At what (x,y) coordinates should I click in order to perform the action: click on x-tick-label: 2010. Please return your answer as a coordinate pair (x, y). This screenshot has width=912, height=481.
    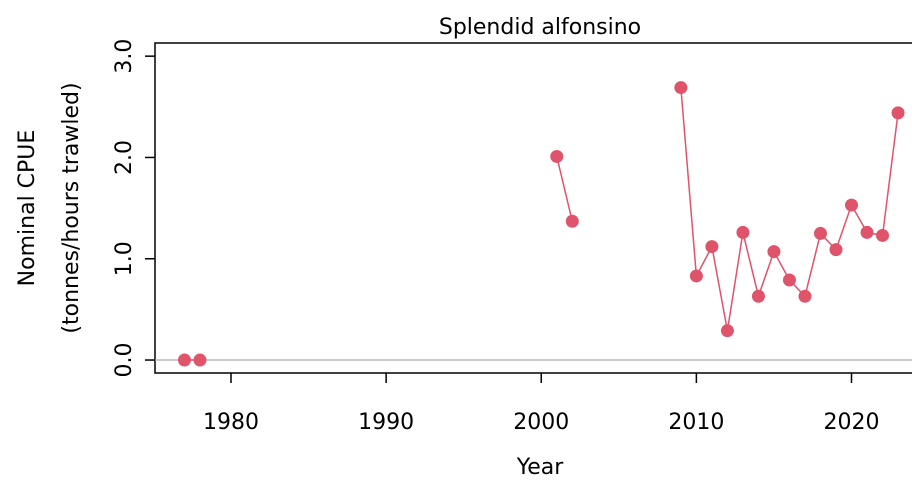
    Looking at the image, I should click on (696, 422).